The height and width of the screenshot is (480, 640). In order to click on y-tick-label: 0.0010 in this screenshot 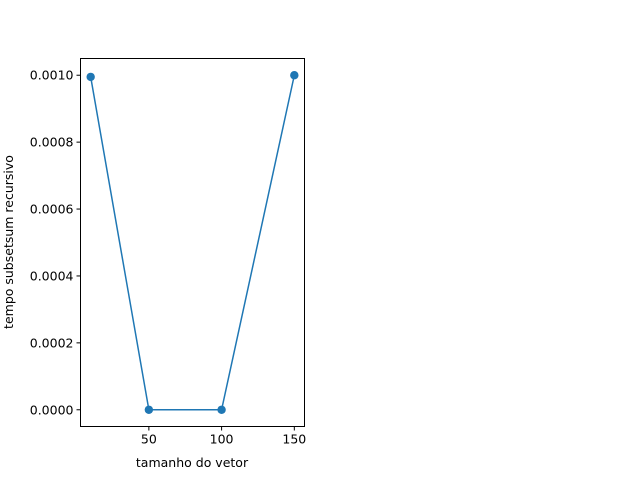, I will do `click(52, 75)`.